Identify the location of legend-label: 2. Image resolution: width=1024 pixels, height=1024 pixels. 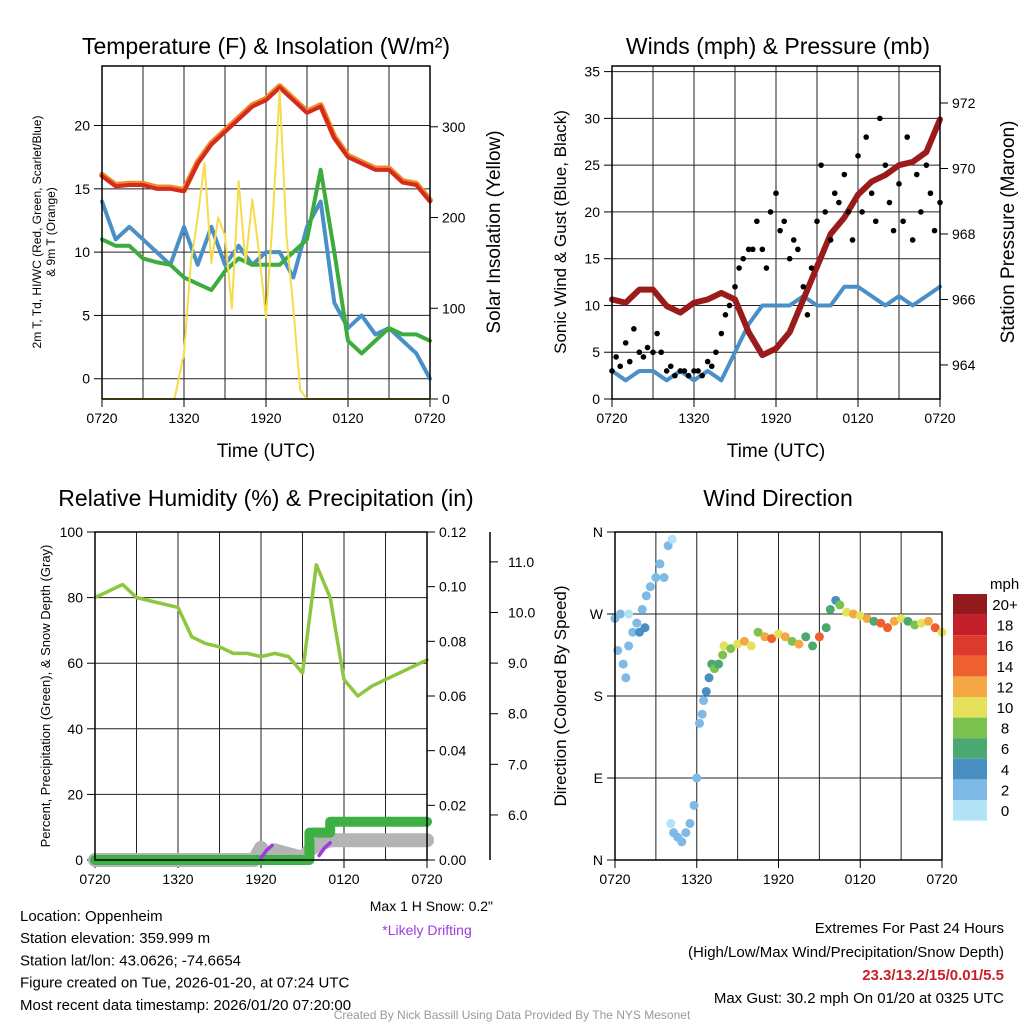
(1005, 790).